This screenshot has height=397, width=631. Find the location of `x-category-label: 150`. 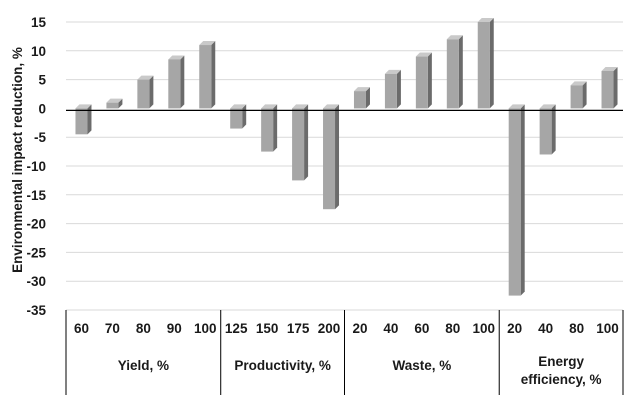

x-category-label: 150 is located at coordinates (267, 328).